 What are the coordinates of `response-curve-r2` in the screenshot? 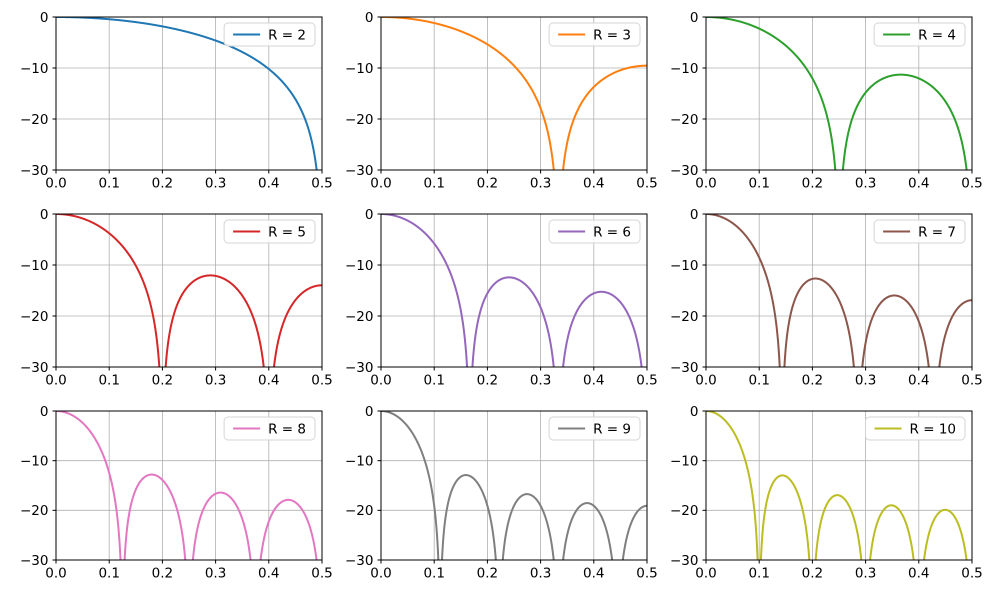 It's located at (187, 93).